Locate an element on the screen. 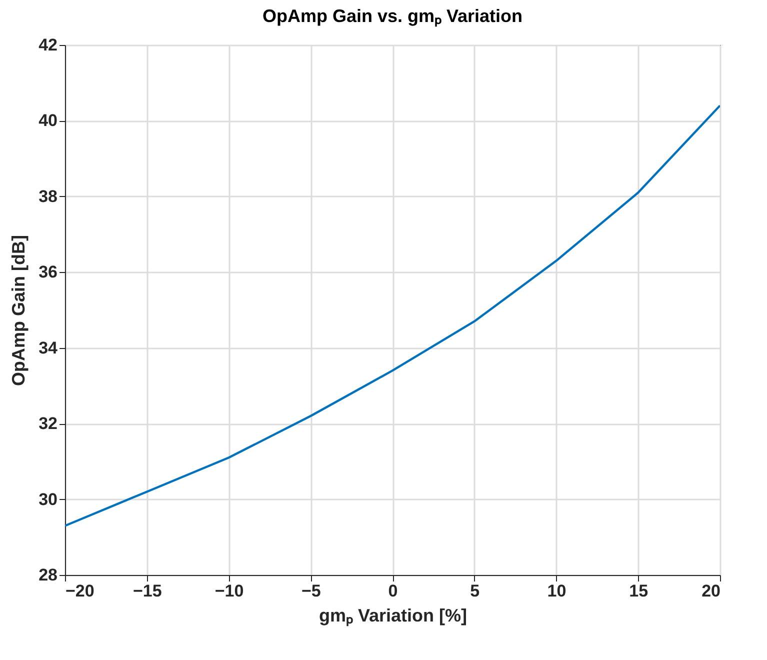 Image resolution: width=767 pixels, height=660 pixels. x-tick-label: −5 is located at coordinates (311, 591).